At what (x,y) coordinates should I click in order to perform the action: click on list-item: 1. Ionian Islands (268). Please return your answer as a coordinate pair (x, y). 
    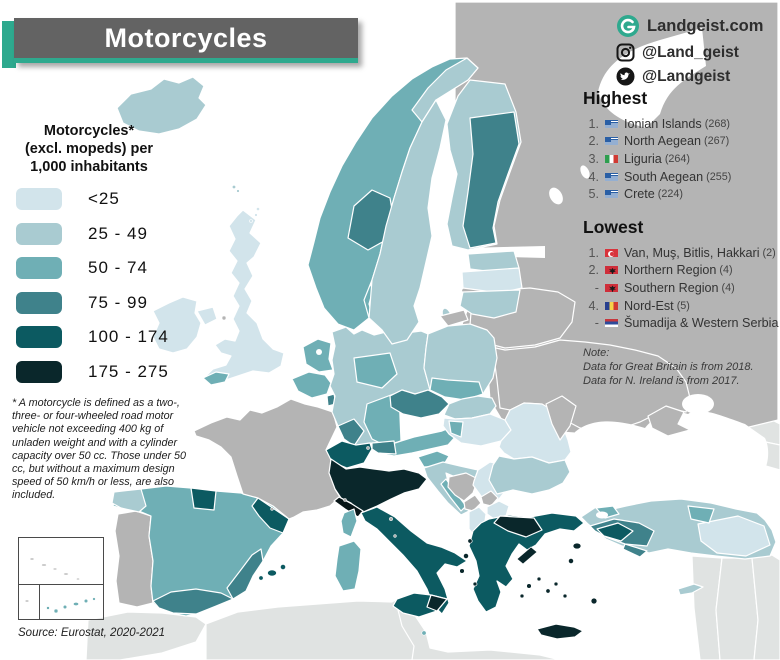
    Looking at the image, I should click on (659, 123).